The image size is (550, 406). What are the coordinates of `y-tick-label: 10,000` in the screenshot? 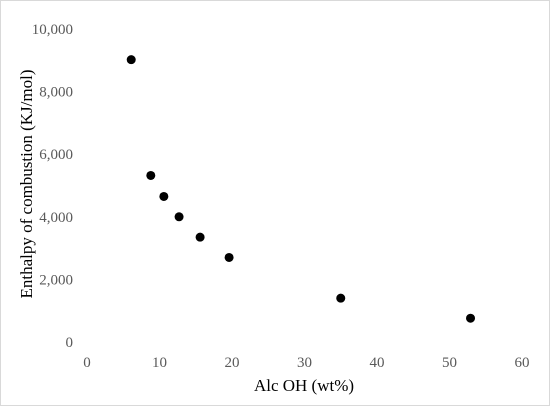 It's located at (52, 30).